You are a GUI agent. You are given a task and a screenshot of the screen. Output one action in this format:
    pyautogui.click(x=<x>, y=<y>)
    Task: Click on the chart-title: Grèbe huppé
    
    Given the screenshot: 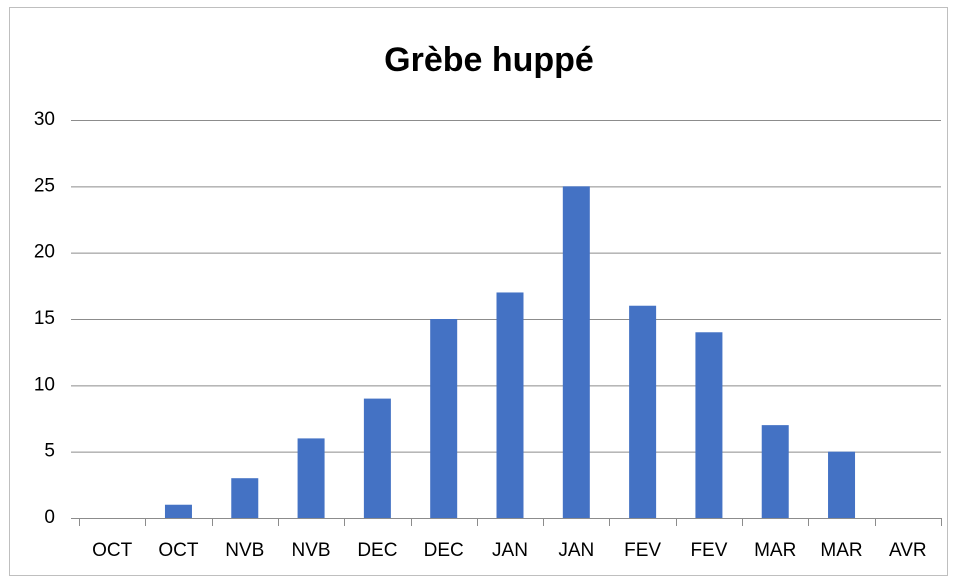 What is the action you would take?
    pyautogui.click(x=489, y=60)
    